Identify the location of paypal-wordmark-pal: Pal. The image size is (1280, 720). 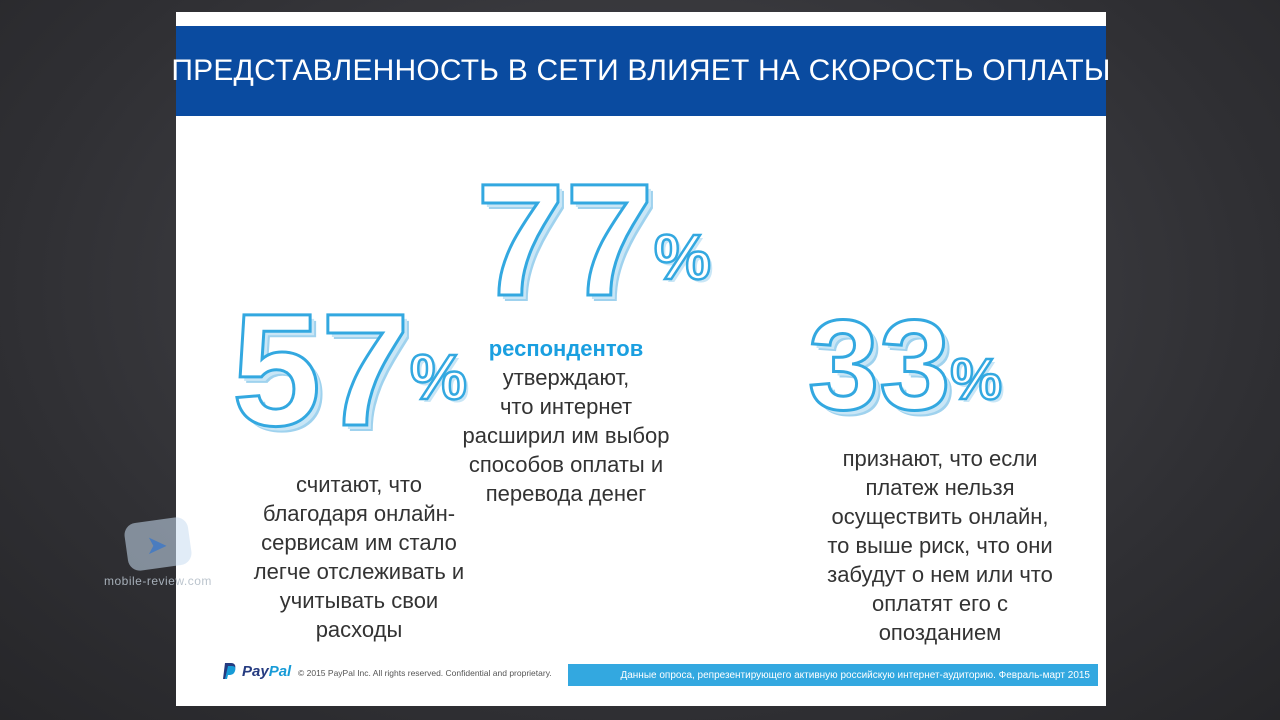
(280, 671).